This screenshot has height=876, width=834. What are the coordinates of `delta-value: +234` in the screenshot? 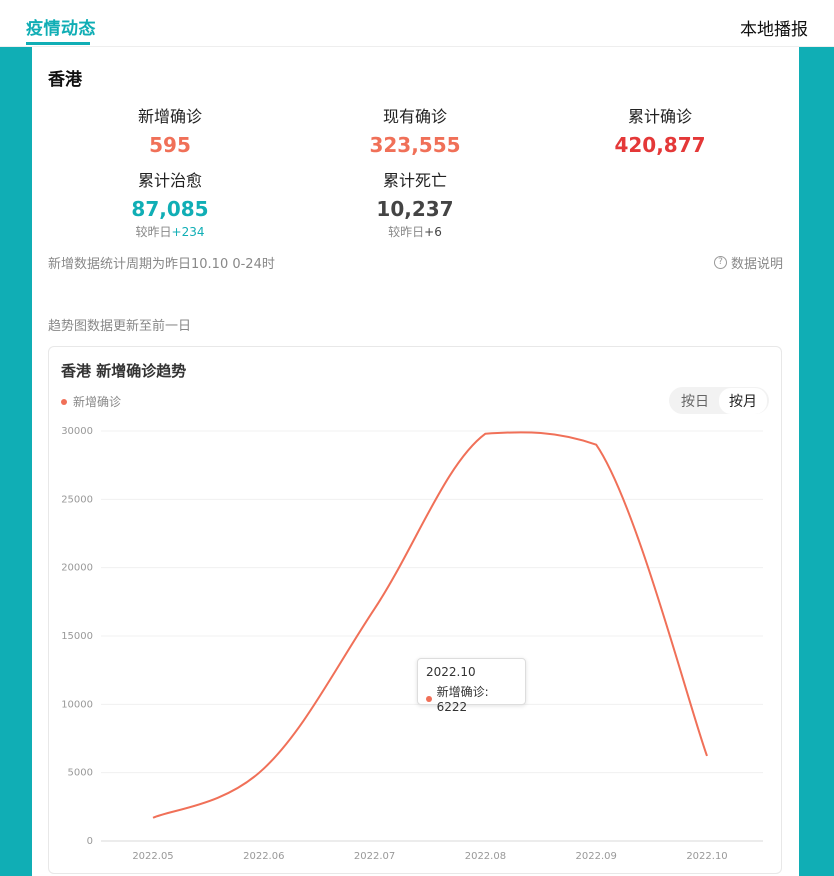 It's located at (188, 232).